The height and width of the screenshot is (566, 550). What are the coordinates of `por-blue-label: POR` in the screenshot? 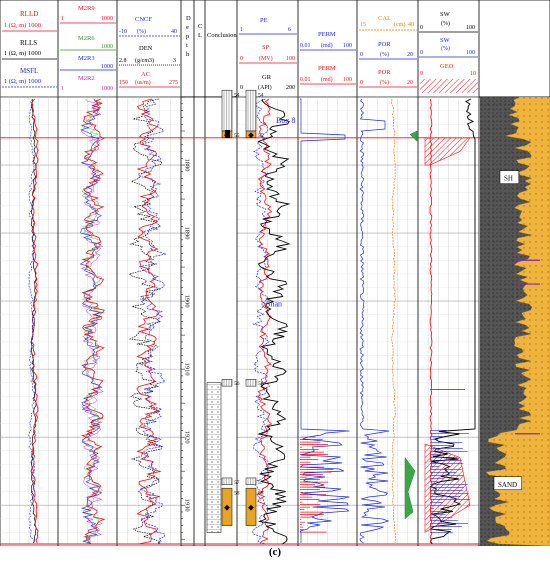 It's located at (384, 44).